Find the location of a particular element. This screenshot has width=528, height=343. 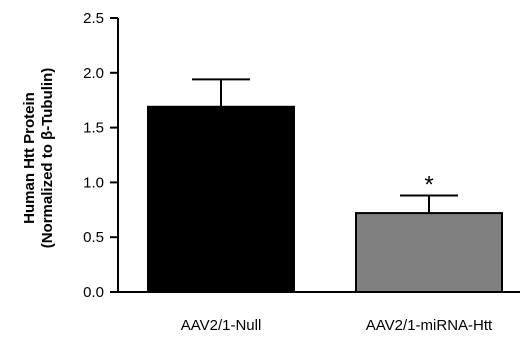

bar is located at coordinates (429, 252).